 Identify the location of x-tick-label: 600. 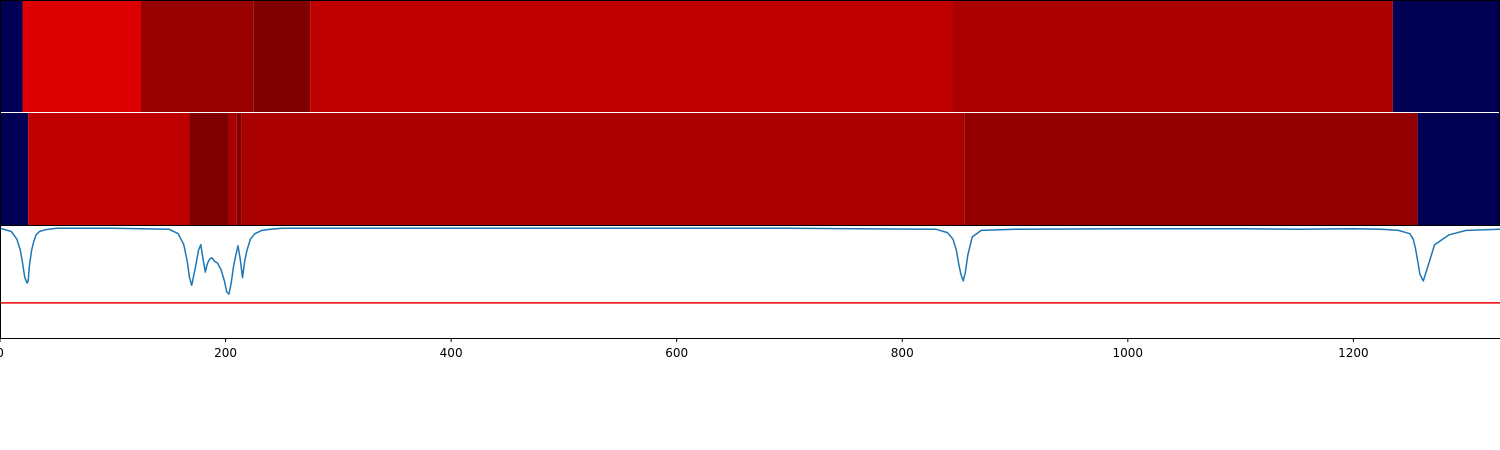
(676, 353).